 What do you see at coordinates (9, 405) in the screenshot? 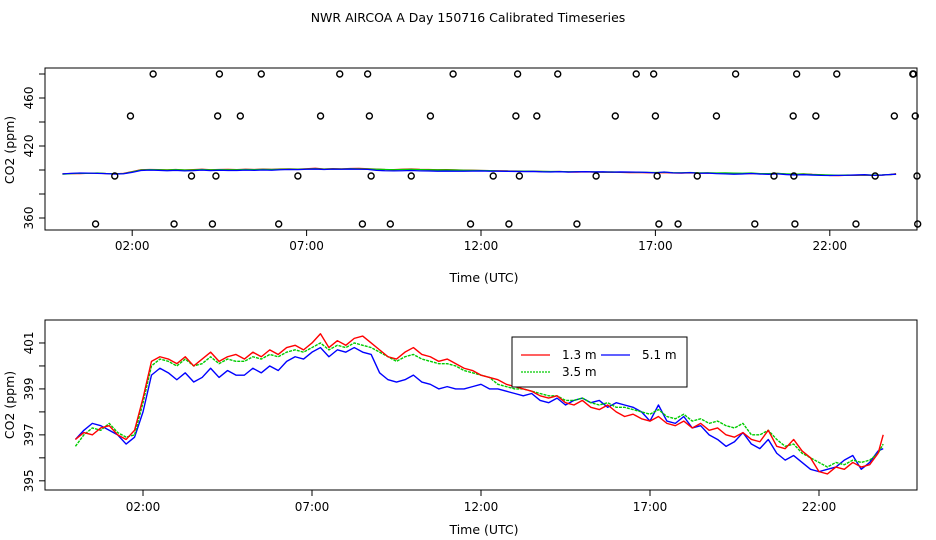
I see `bottom-panel-y-axis-label: CO2 (ppm)` at bounding box center [9, 405].